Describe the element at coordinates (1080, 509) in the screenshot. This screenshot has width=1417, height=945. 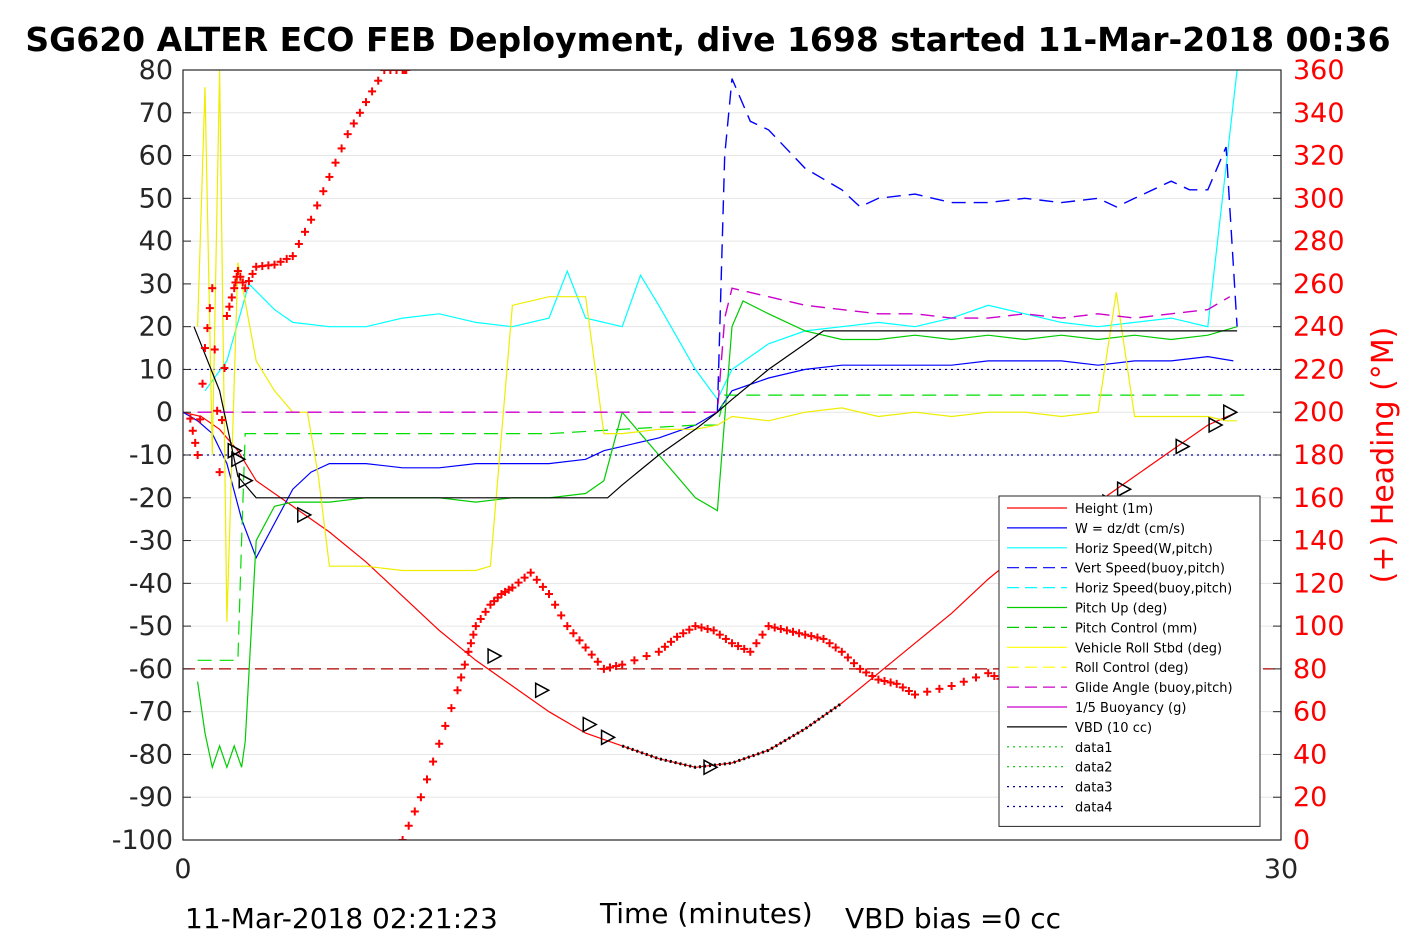
I see `legend-item: Height (1m)` at that location.